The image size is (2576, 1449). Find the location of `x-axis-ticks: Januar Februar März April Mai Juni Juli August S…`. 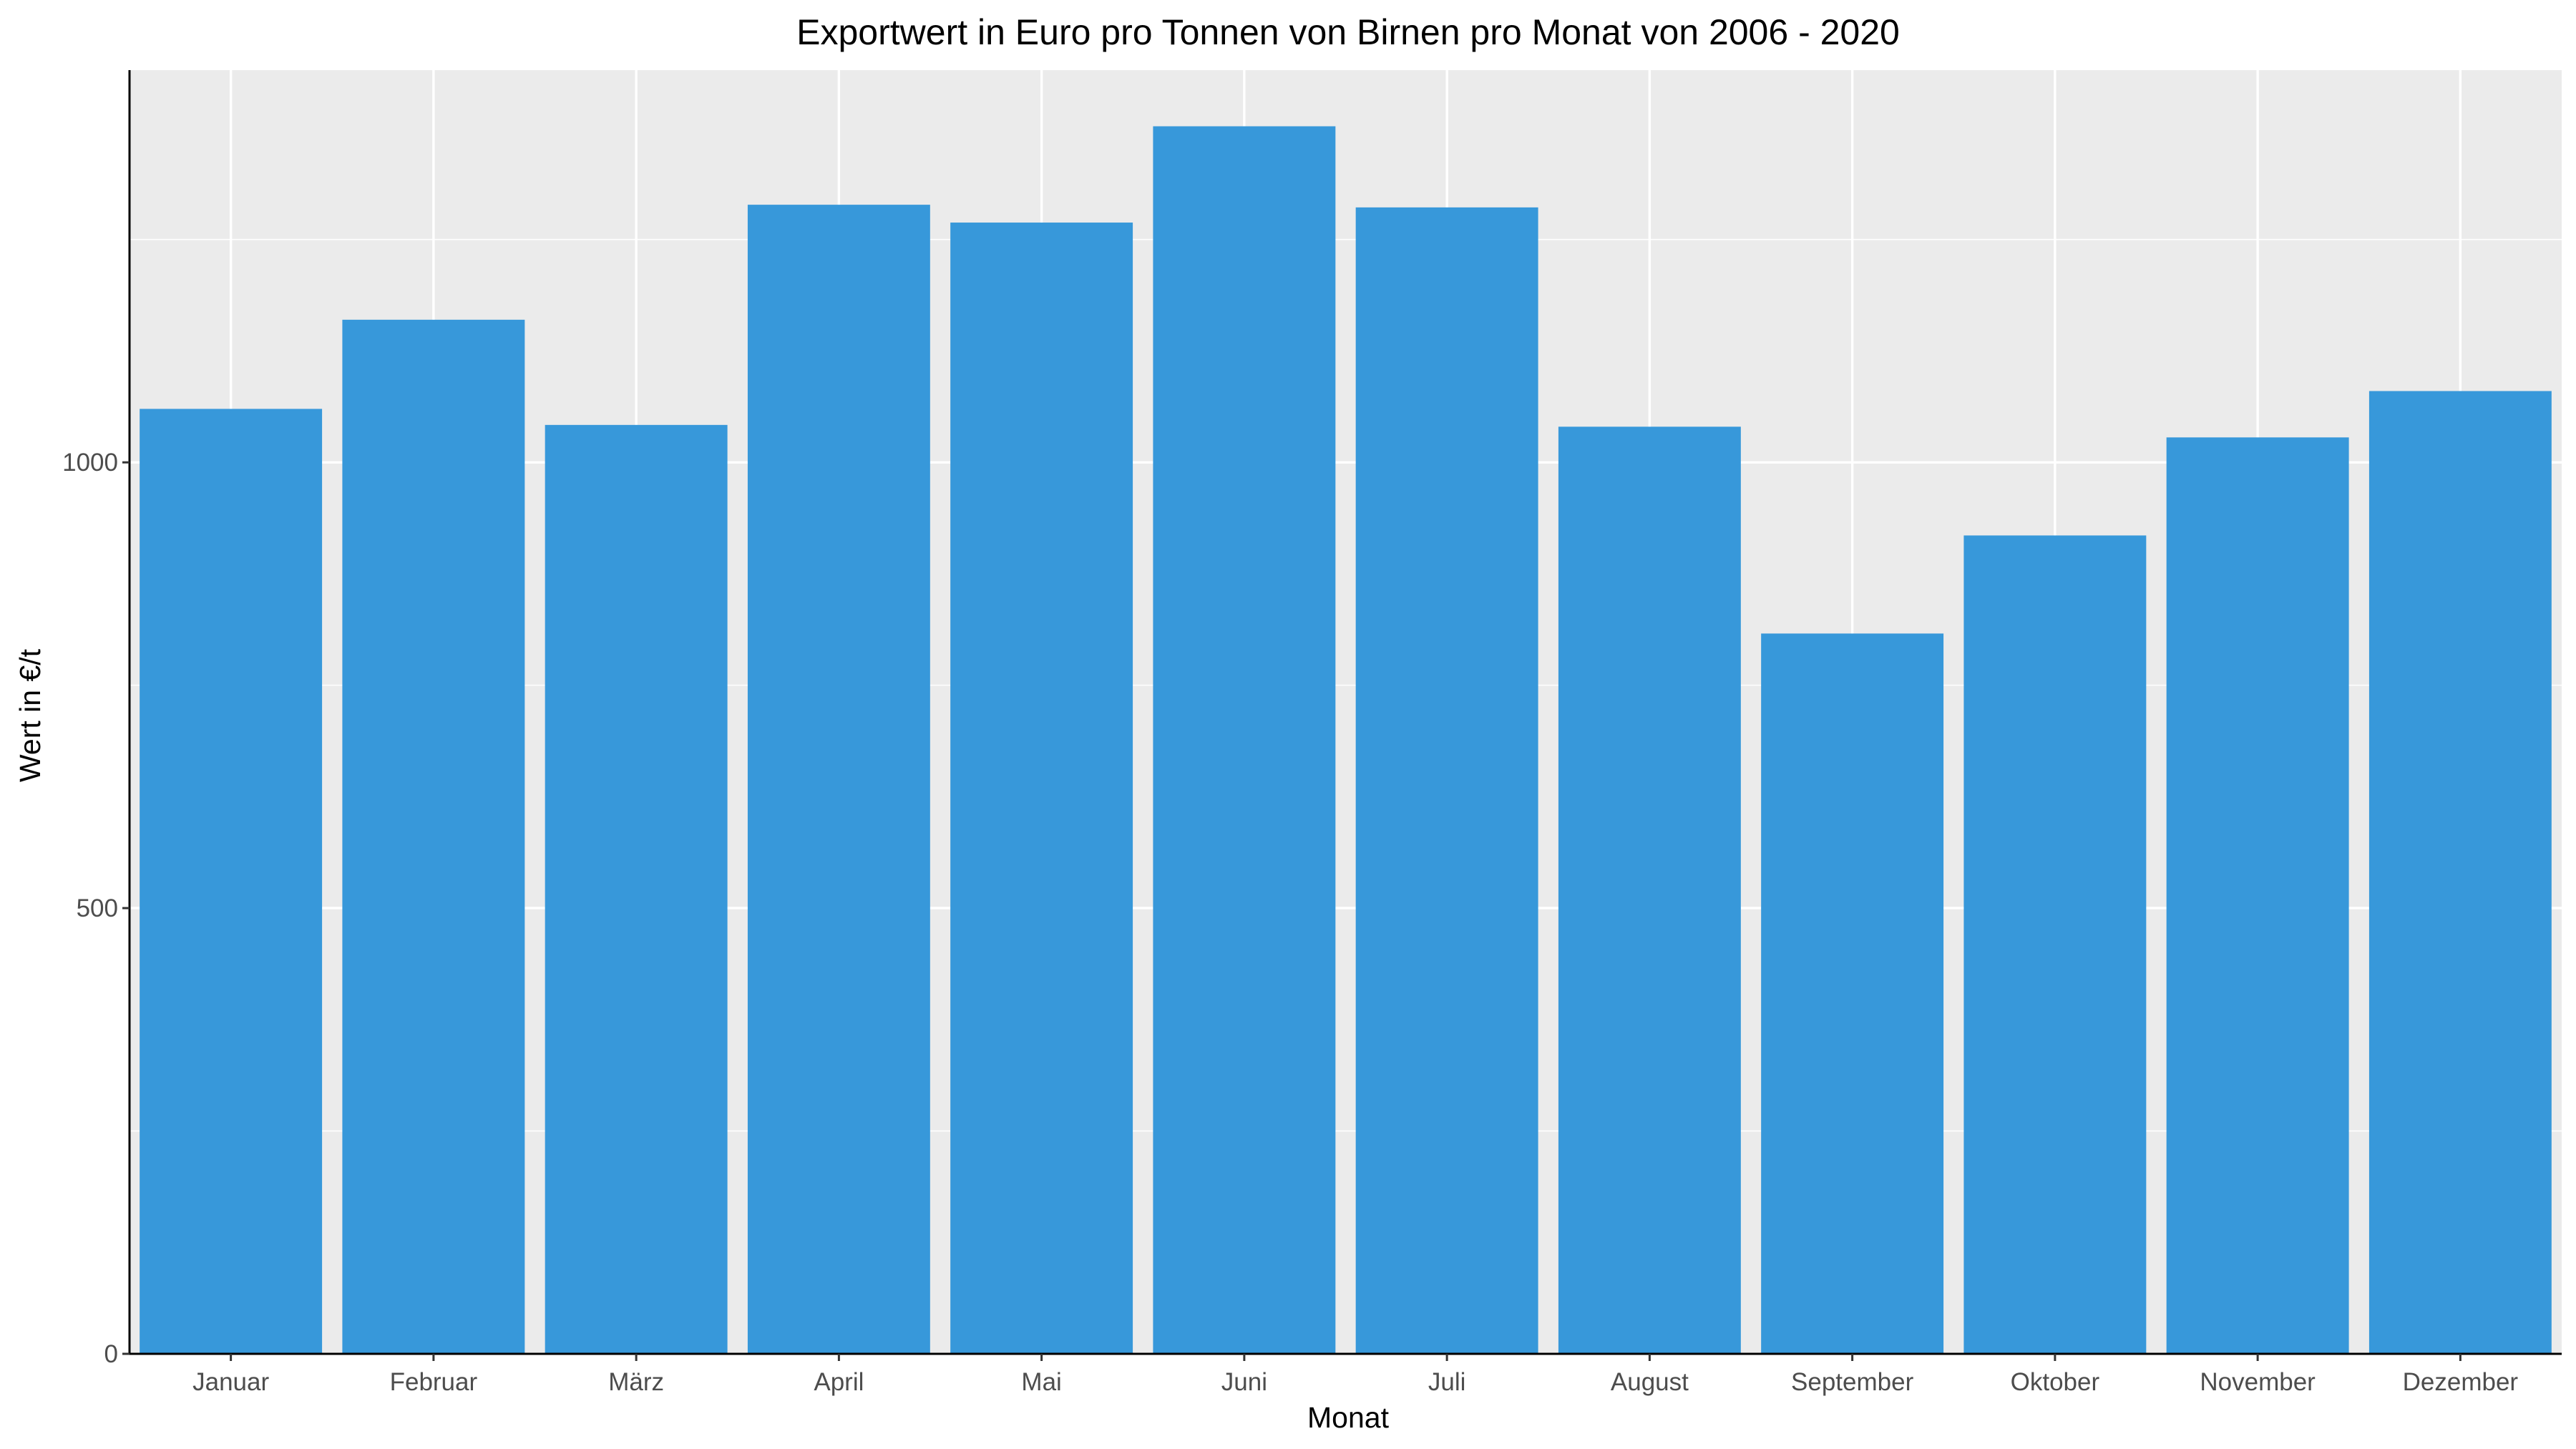

x-axis-ticks: Januar Februar März April Mai Juni Juli August S… is located at coordinates (1355, 1375).